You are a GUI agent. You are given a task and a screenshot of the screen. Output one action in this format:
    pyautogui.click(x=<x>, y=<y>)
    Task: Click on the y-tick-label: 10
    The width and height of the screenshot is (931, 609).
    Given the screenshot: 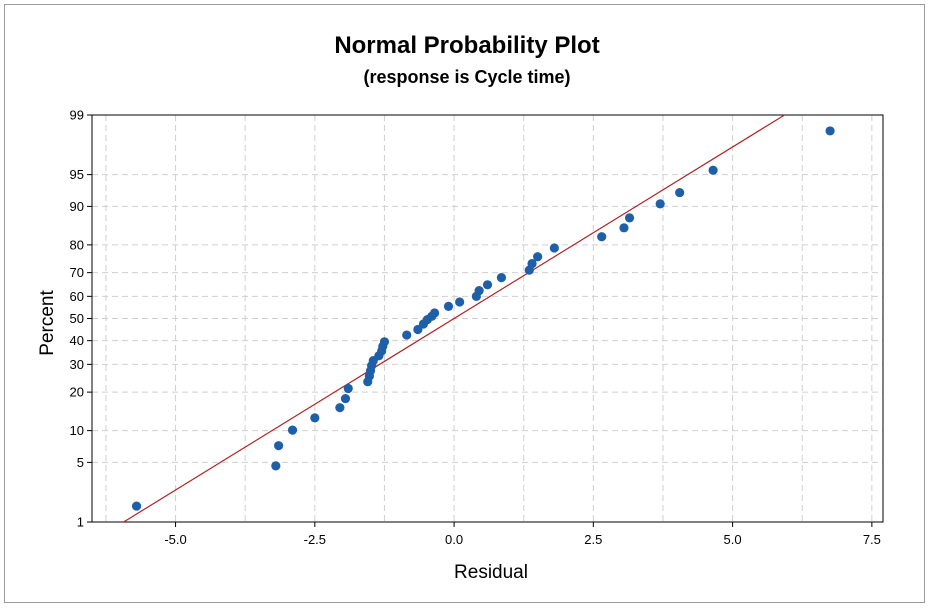 What is the action you would take?
    pyautogui.click(x=77, y=430)
    